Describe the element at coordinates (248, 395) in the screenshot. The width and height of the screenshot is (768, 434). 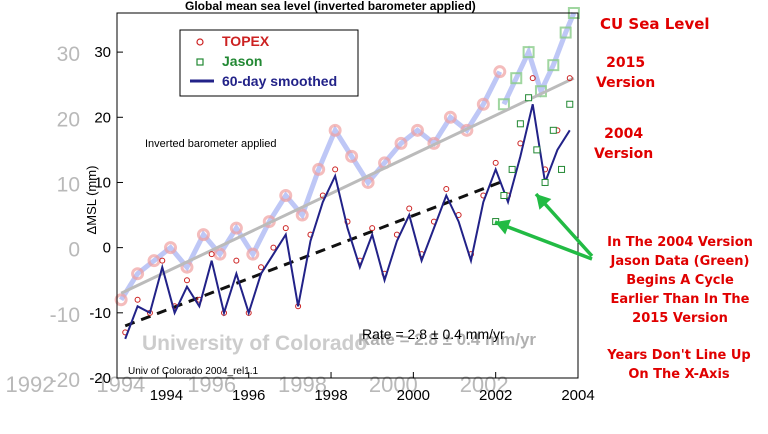
I see `x-tick-label: 1996` at that location.